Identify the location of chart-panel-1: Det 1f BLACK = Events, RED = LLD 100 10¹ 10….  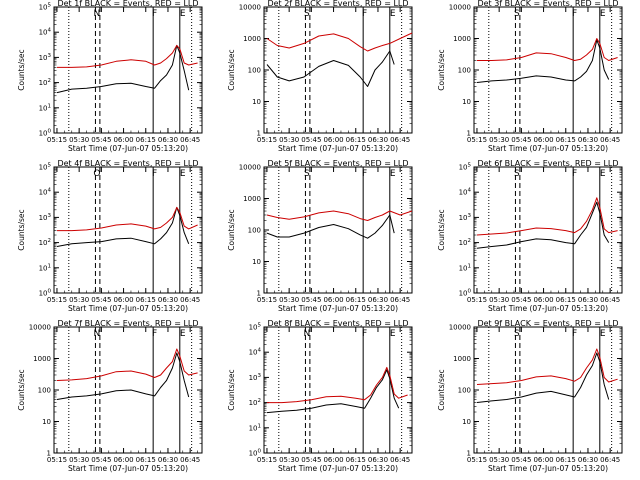
(110, 76).